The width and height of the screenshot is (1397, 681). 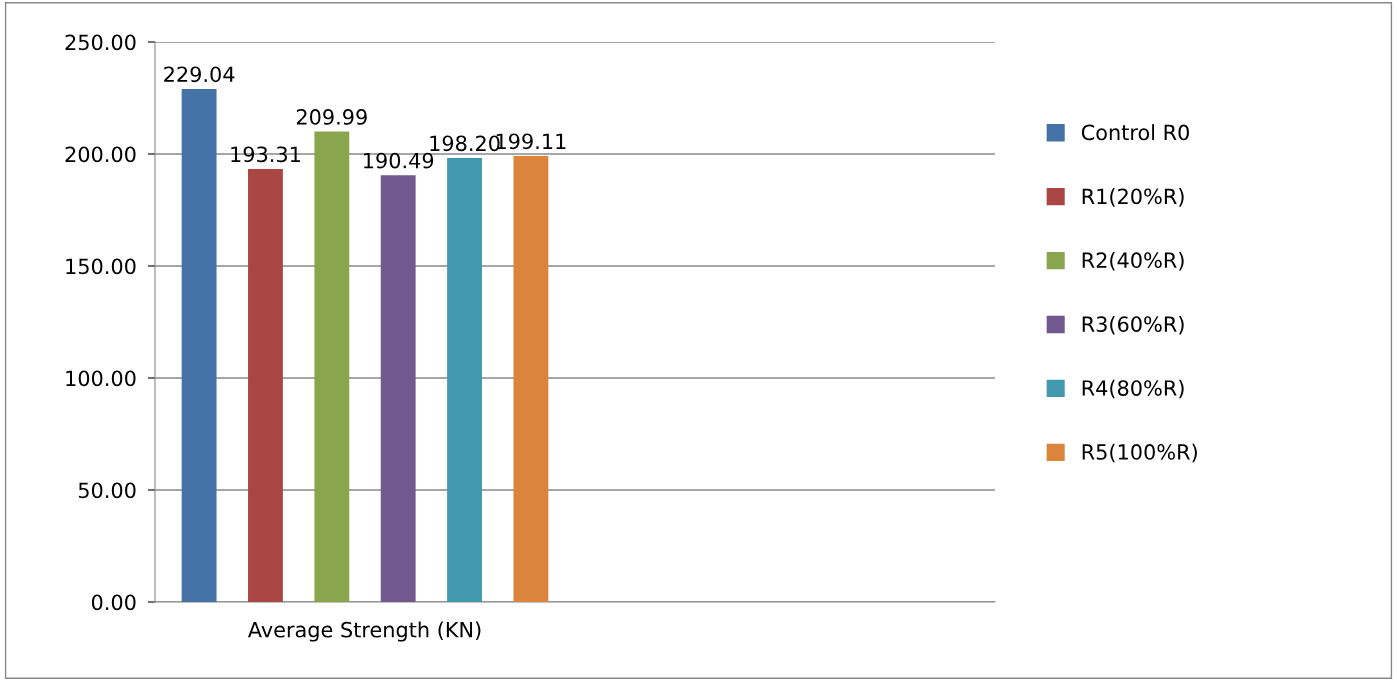 I want to click on y-tick-label: 150.00, so click(x=101, y=266).